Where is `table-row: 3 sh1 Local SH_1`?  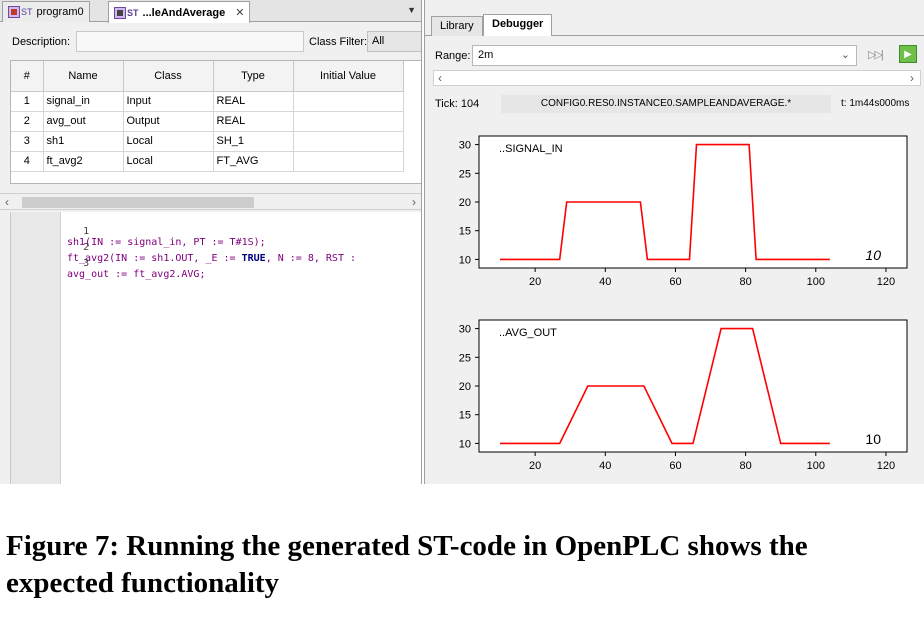
table-row: 3 sh1 Local SH_1 is located at coordinates (207, 141).